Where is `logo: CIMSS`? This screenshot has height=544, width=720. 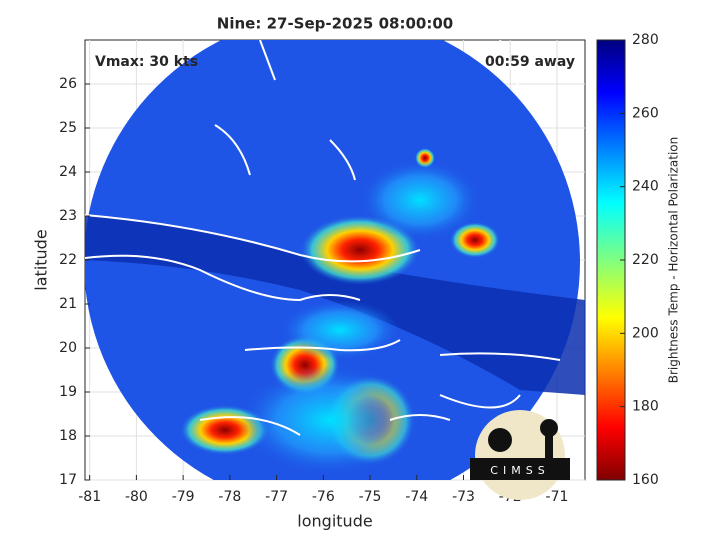 logo: CIMSS is located at coordinates (520, 455).